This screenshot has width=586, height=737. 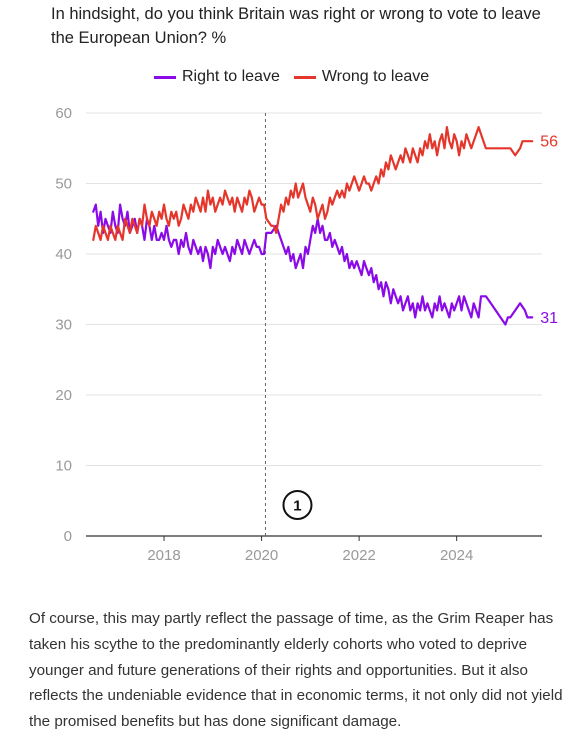 I want to click on legend-item-wrong-to-leave: Wrong to leave, so click(x=361, y=77).